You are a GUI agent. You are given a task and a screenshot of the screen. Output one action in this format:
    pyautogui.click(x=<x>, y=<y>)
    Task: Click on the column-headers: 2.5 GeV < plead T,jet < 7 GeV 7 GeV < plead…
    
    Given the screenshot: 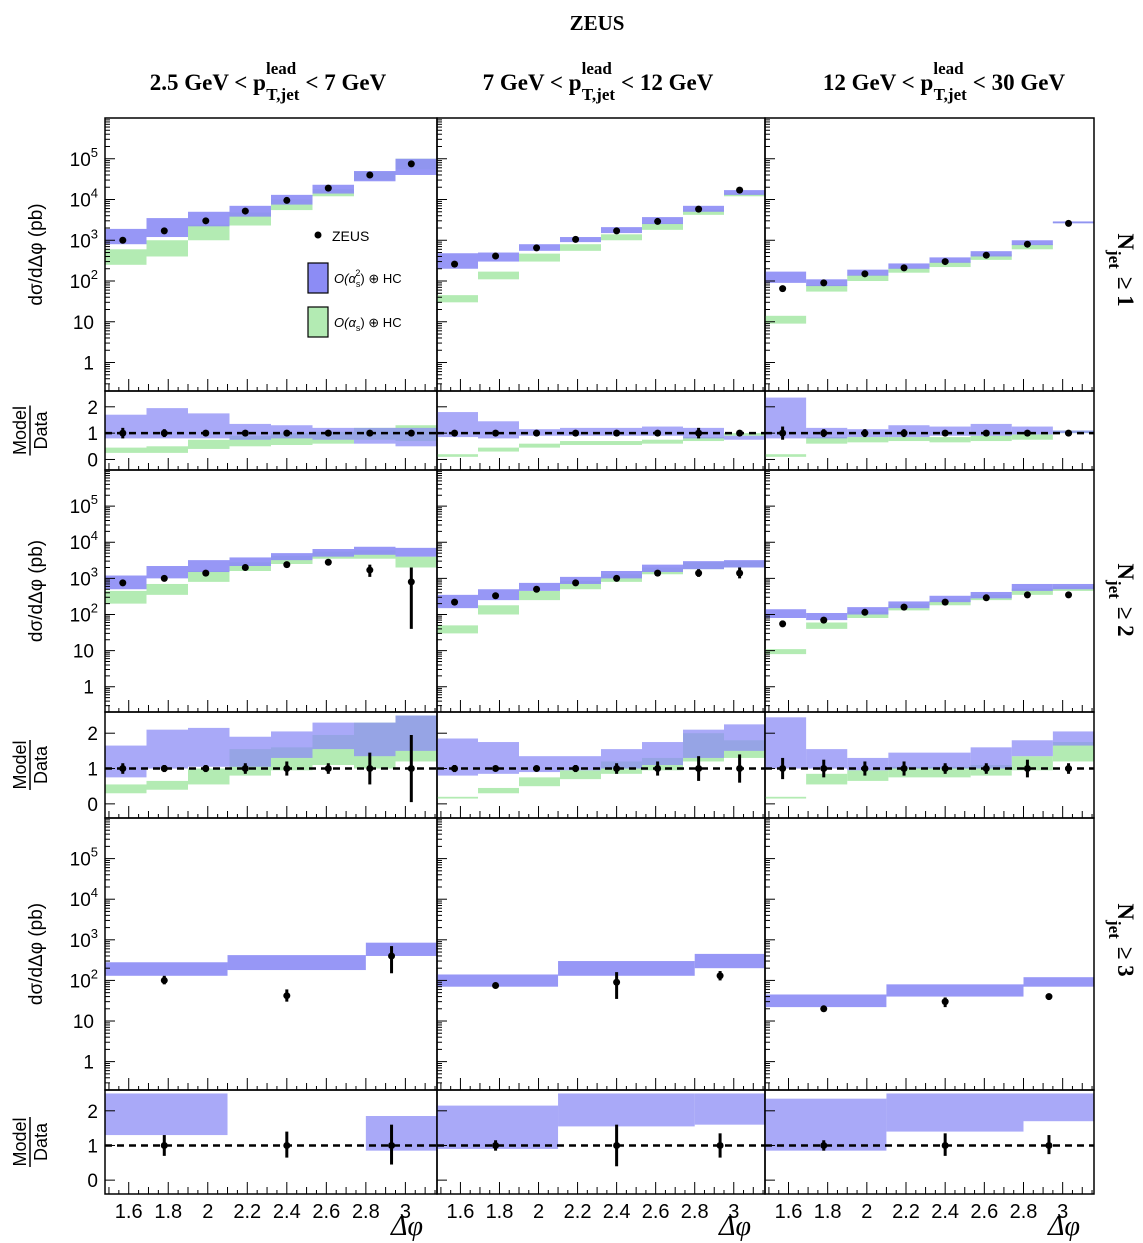 What is the action you would take?
    pyautogui.click(x=608, y=81)
    